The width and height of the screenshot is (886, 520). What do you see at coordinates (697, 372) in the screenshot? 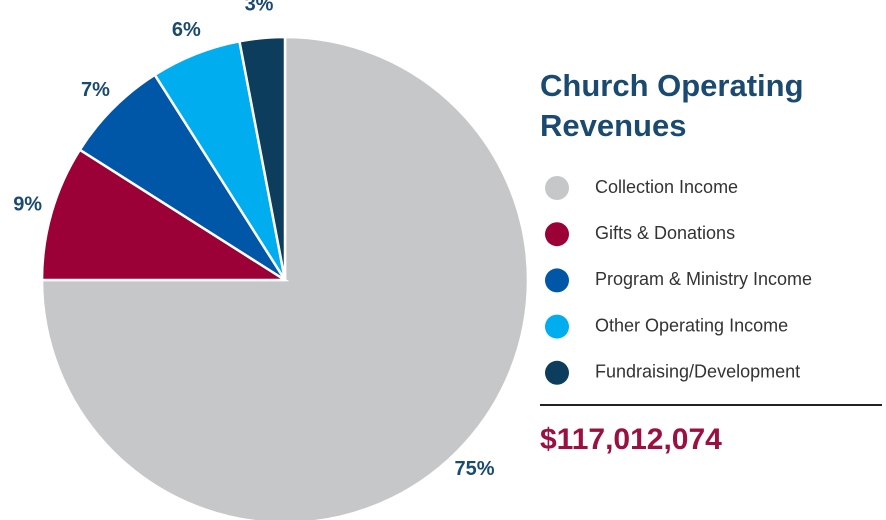
I see `legend-label: Fundraising/Development` at bounding box center [697, 372].